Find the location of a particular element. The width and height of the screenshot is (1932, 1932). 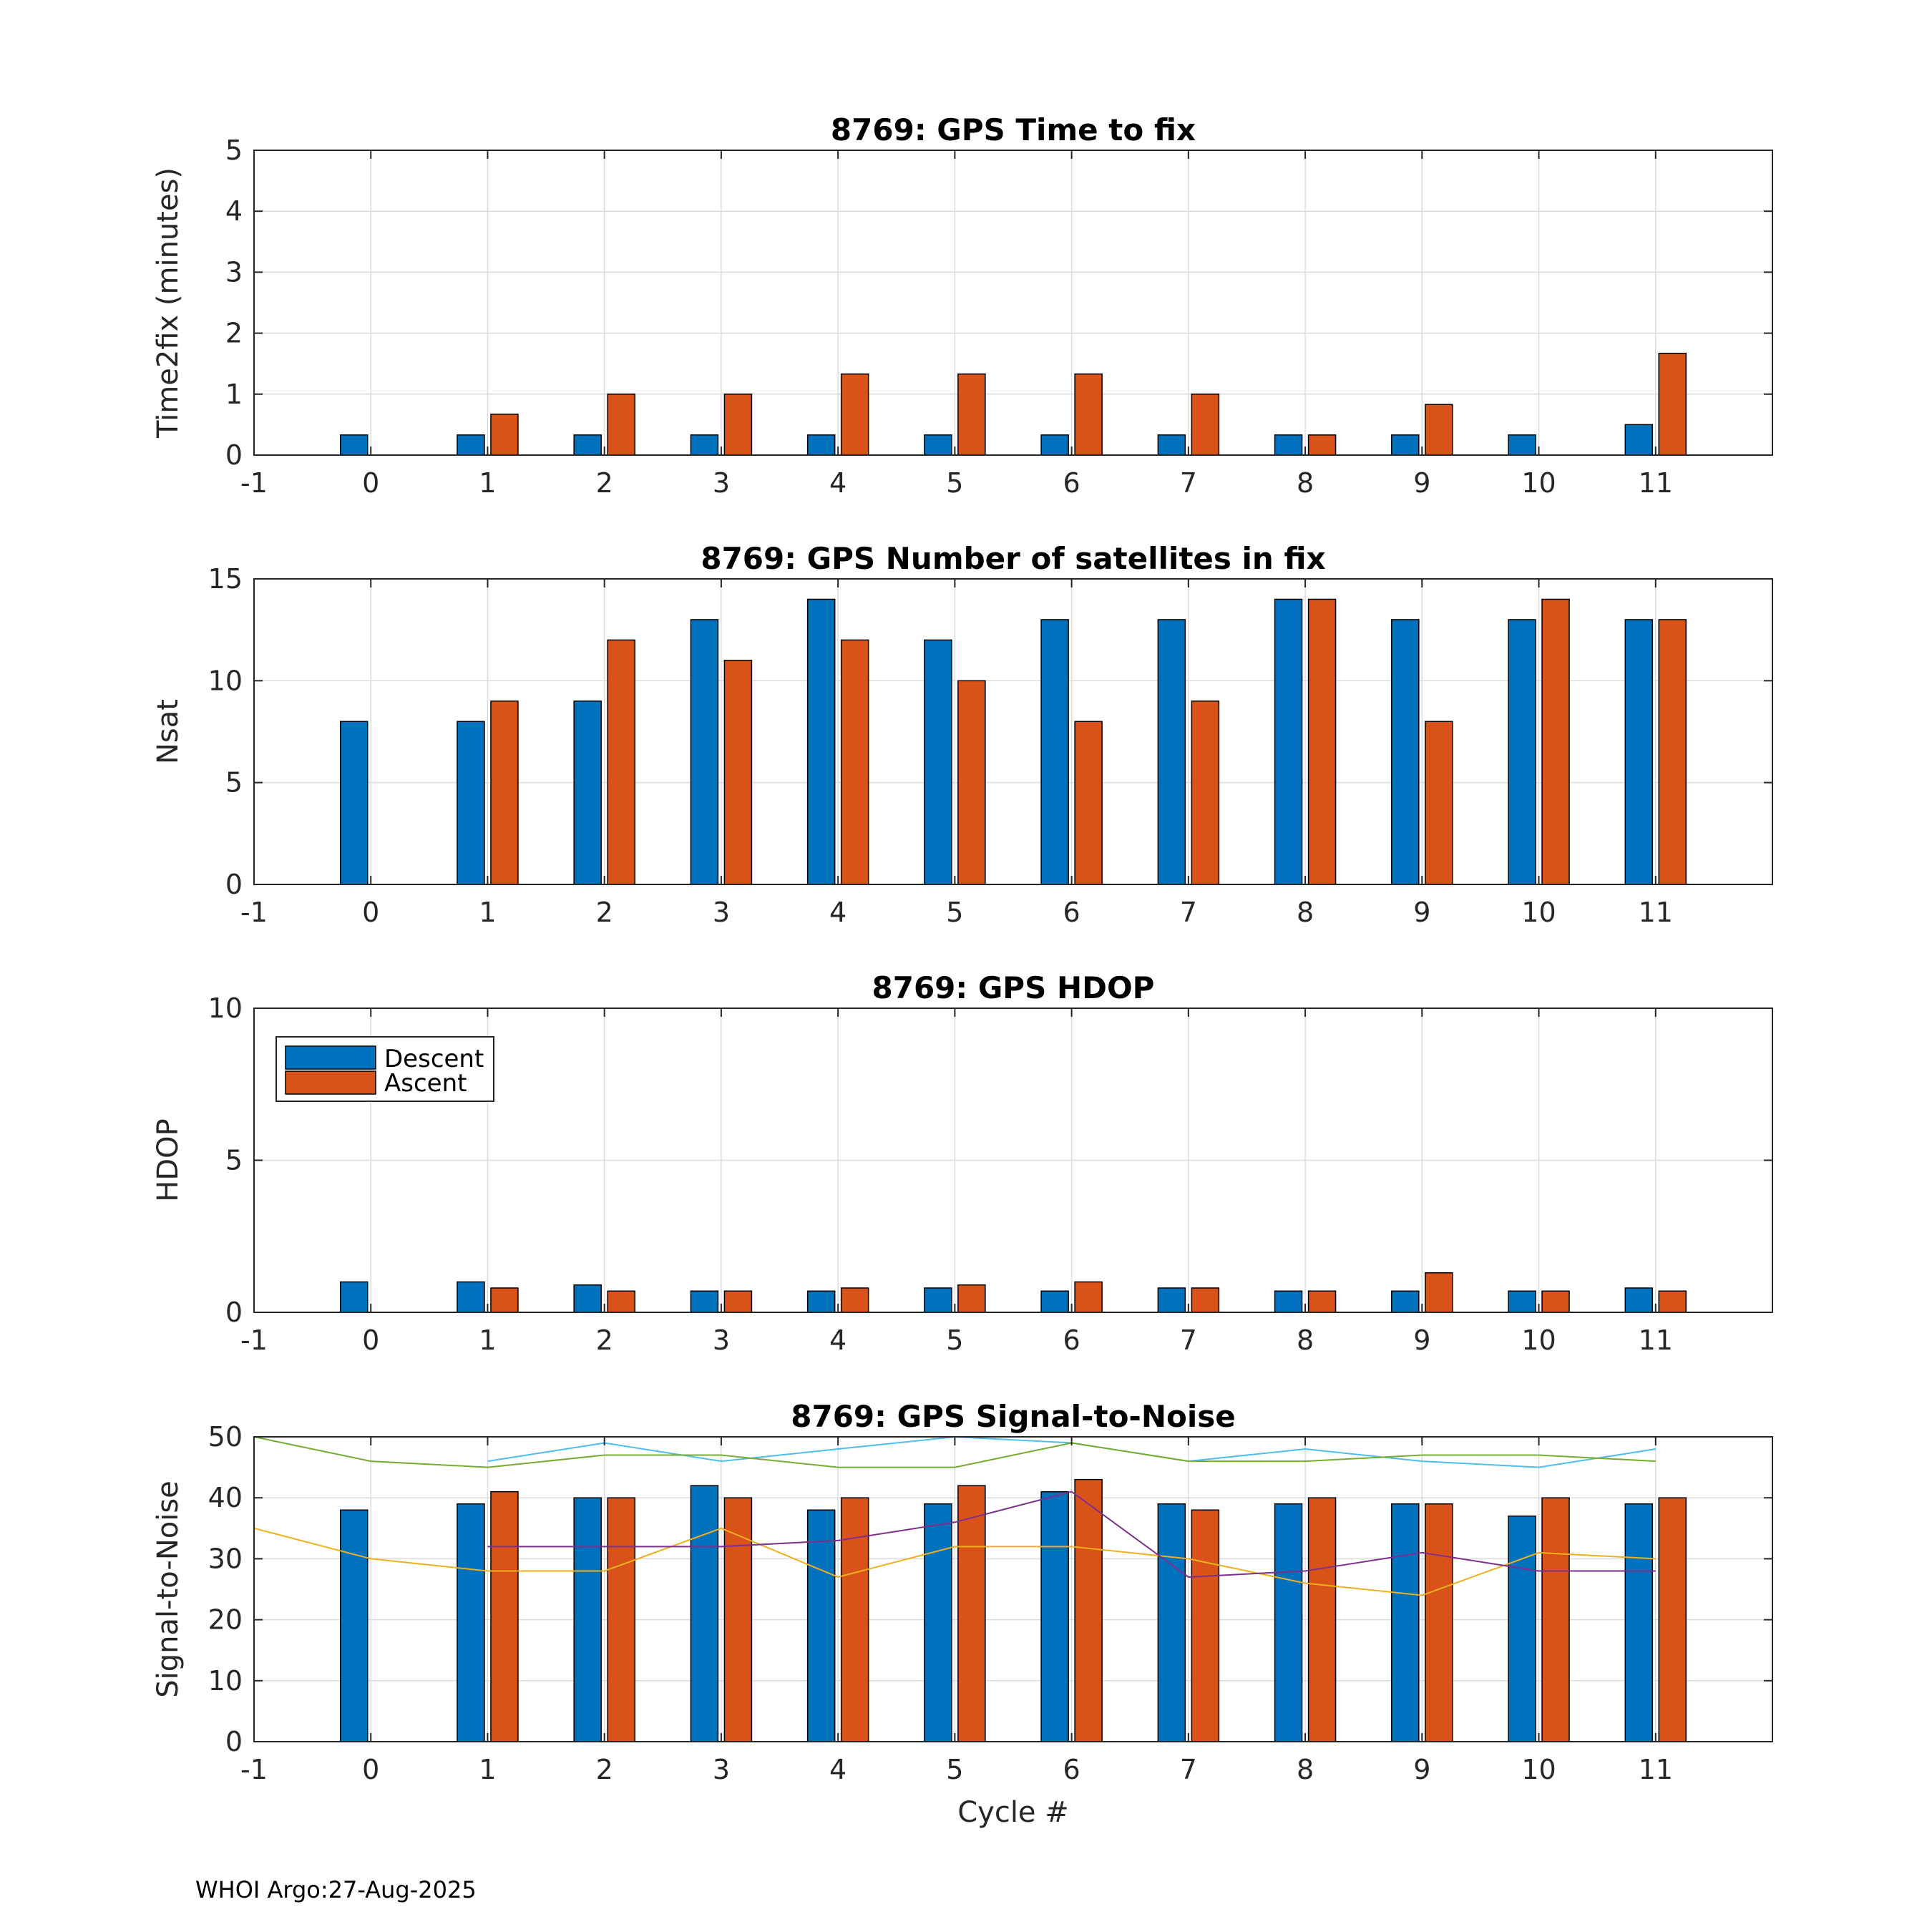

chart-title: 8769: GPS Signal-to-Noise is located at coordinates (1013, 1416).